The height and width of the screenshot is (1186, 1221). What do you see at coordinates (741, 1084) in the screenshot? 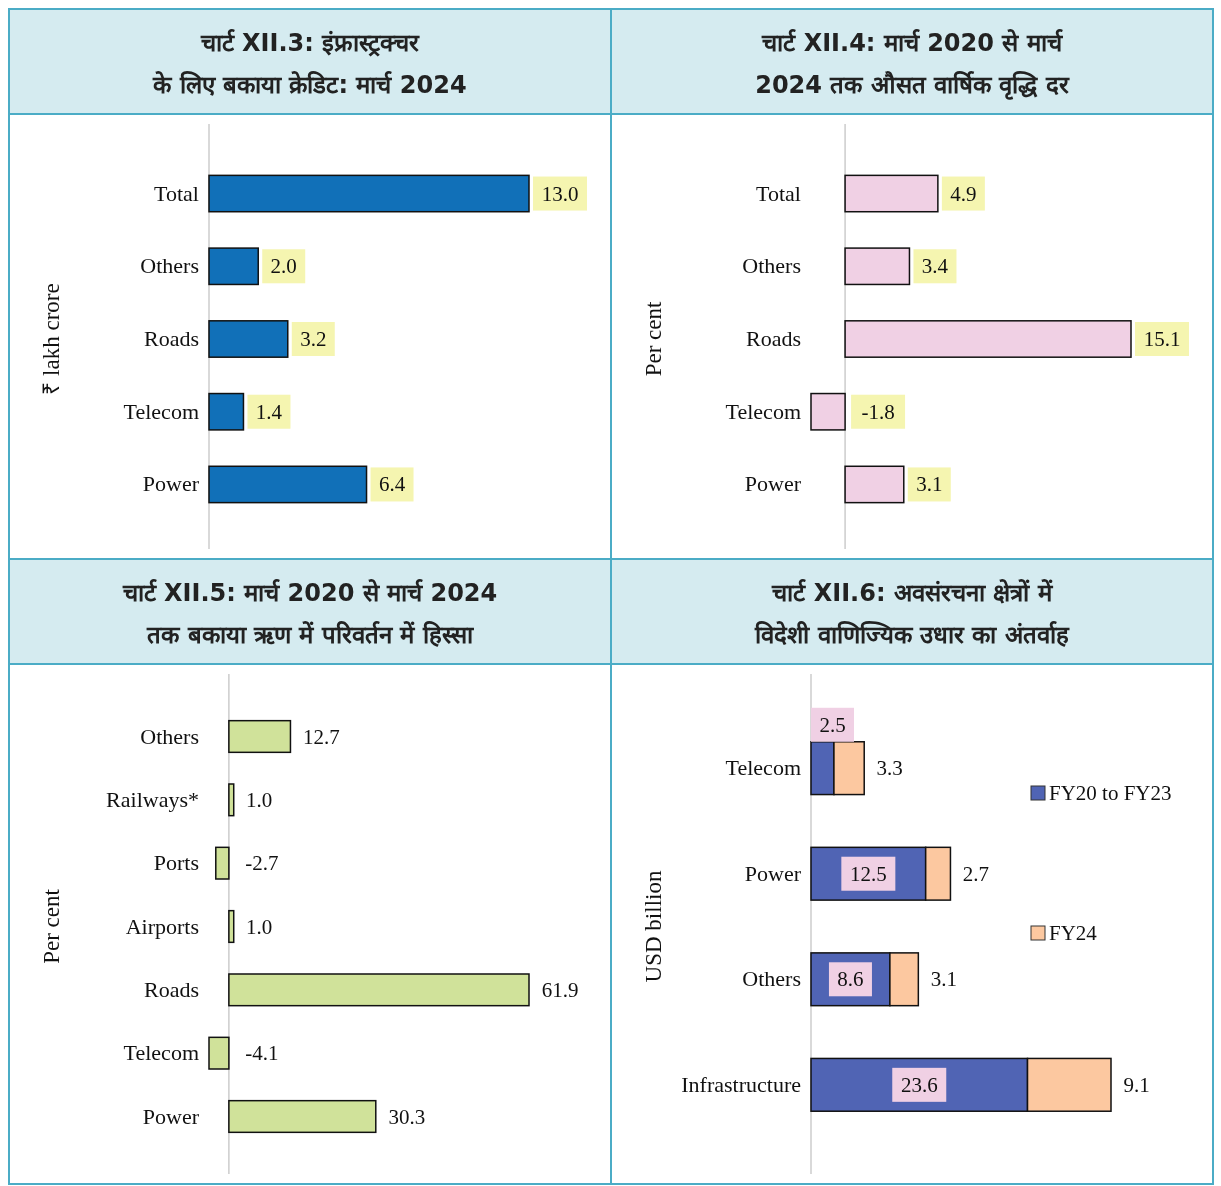
I see `y-tick-label: Infrastructure` at bounding box center [741, 1084].